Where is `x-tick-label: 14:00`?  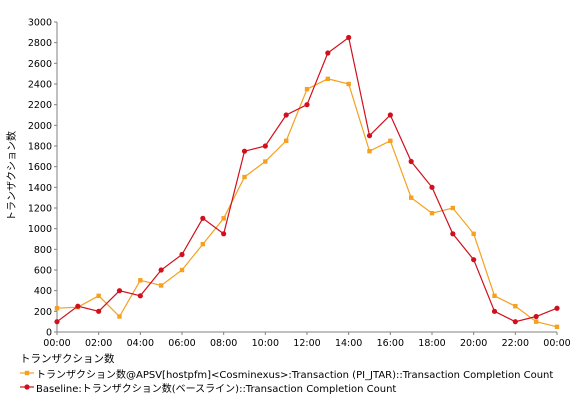 x-tick-label: 14:00 is located at coordinates (348, 343).